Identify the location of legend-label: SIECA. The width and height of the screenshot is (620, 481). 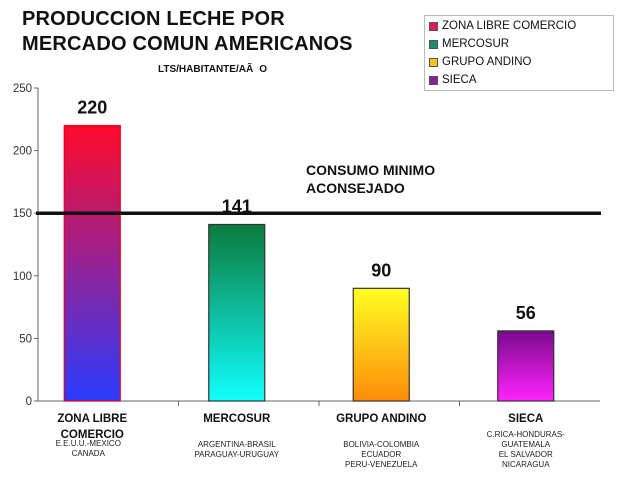
(459, 80).